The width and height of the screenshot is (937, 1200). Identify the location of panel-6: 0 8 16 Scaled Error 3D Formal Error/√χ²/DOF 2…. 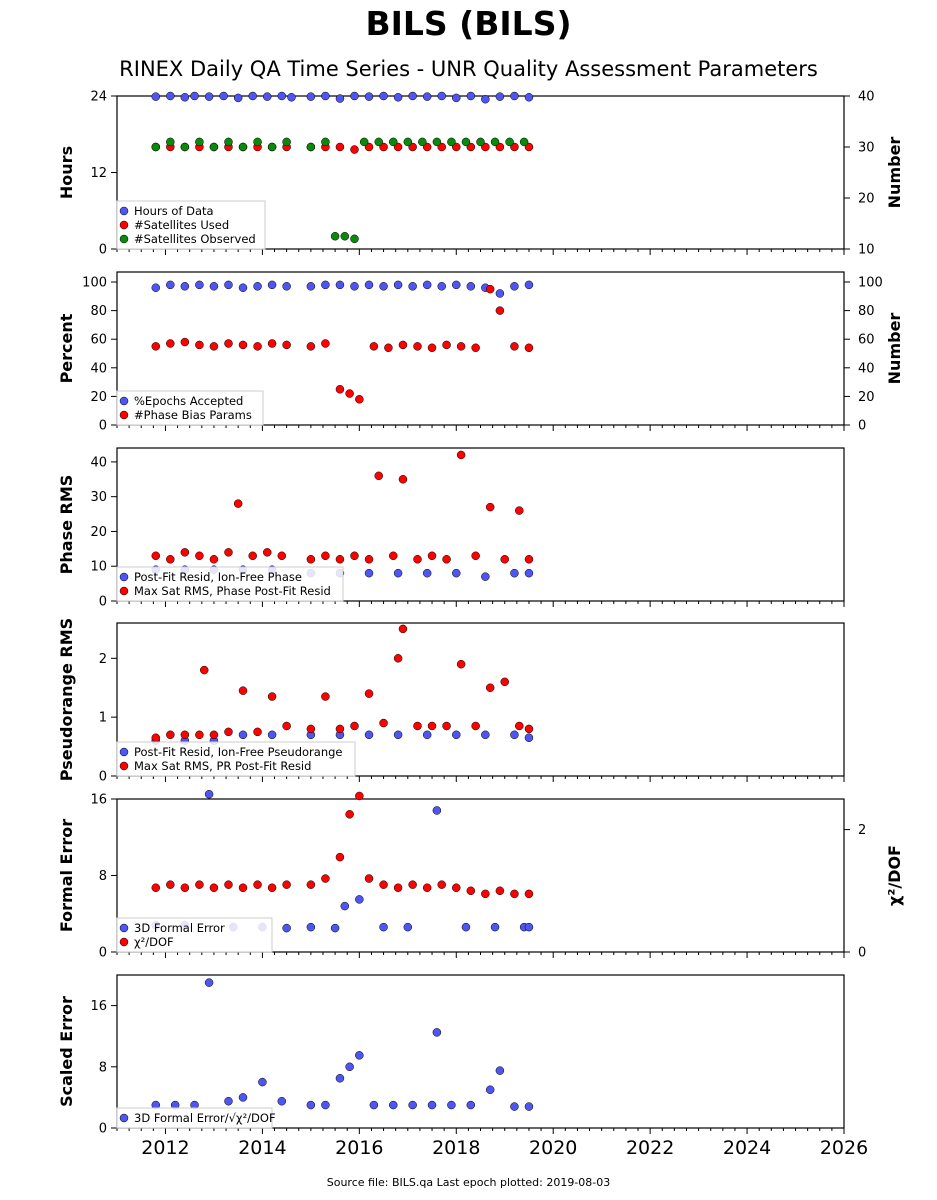
(462, 1066).